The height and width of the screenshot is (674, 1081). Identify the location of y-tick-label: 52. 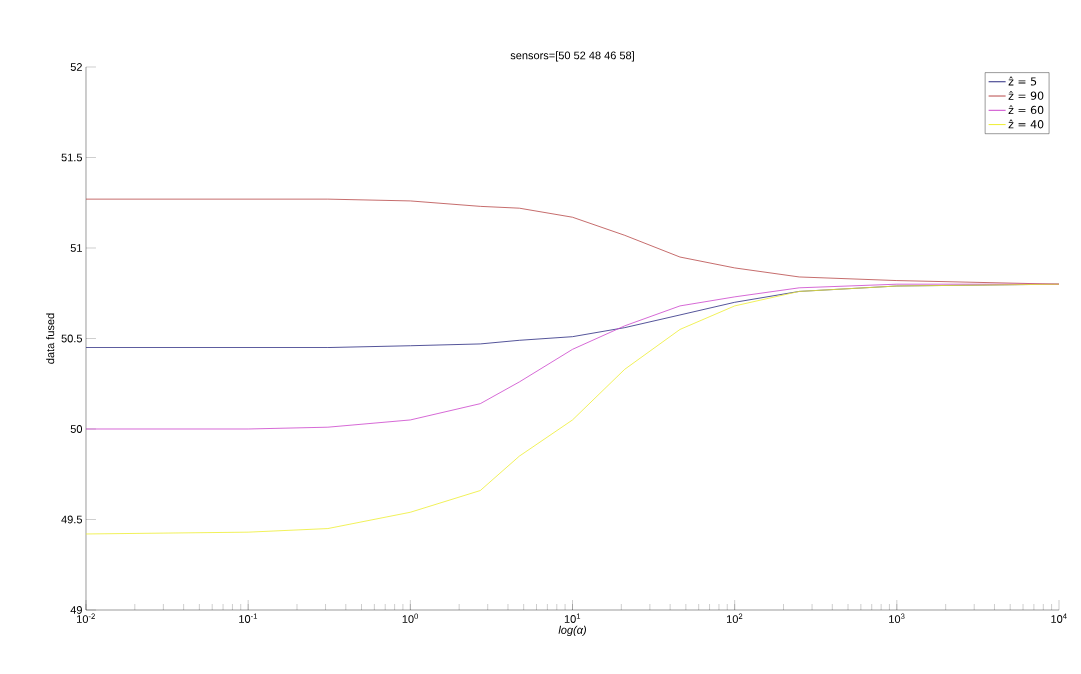
(76, 67).